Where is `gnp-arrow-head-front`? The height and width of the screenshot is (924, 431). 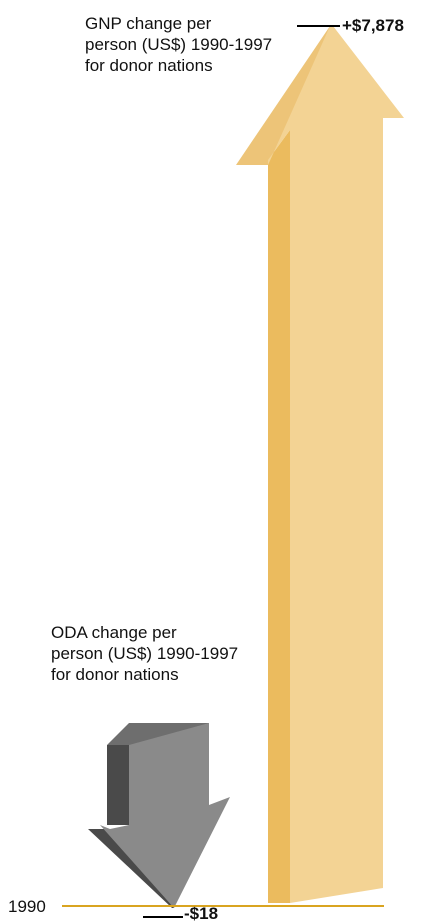 gnp-arrow-head-front is located at coordinates (336, 95).